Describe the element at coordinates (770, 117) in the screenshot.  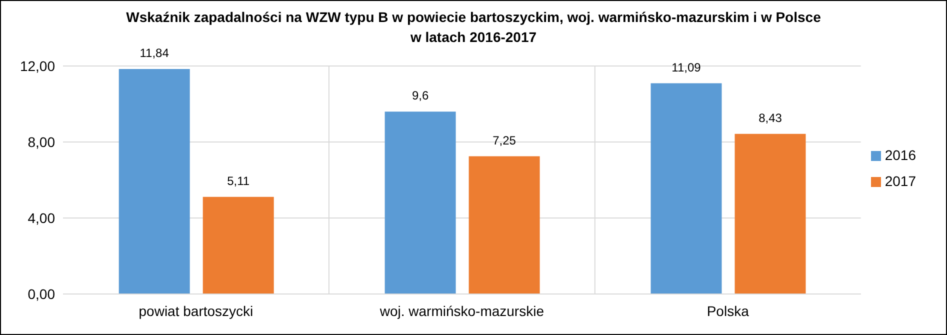
I see `data-label: 8,43` at that location.